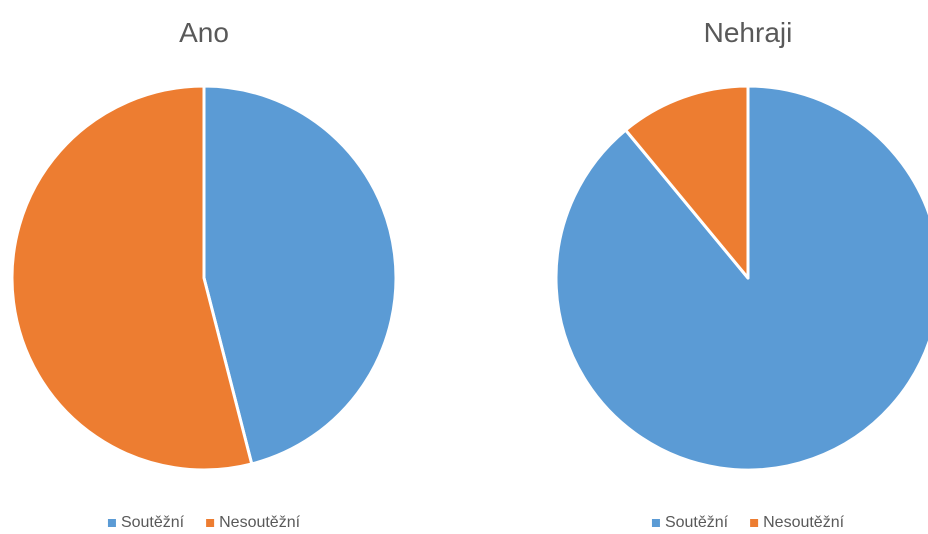 This screenshot has height=534, width=928. Describe the element at coordinates (204, 32) in the screenshot. I see `chart-title: Ano` at that location.